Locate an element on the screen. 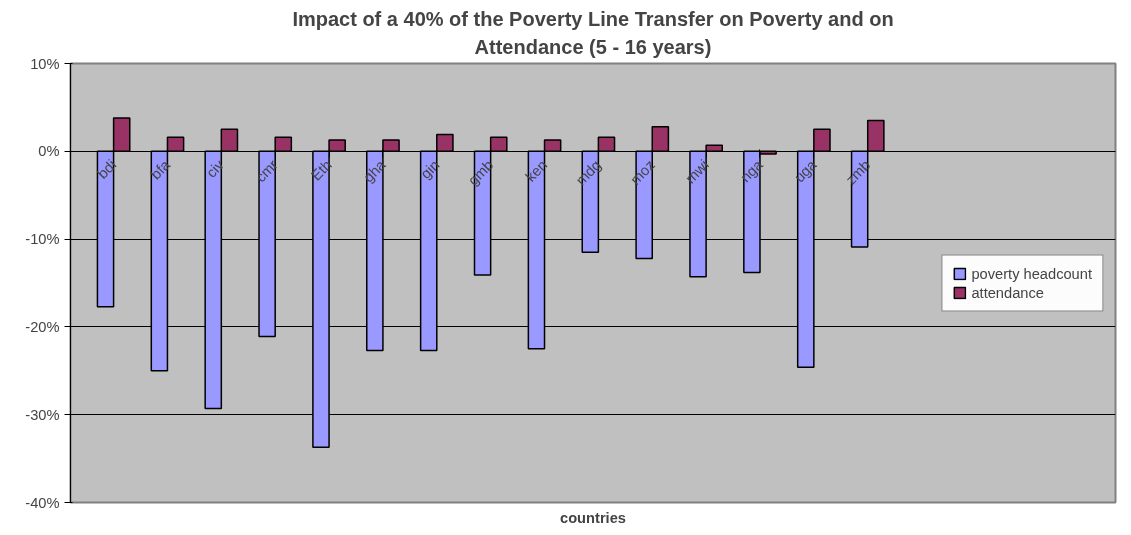 This screenshot has height=535, width=1131. legend-label: poverty headcount is located at coordinates (1031, 273).